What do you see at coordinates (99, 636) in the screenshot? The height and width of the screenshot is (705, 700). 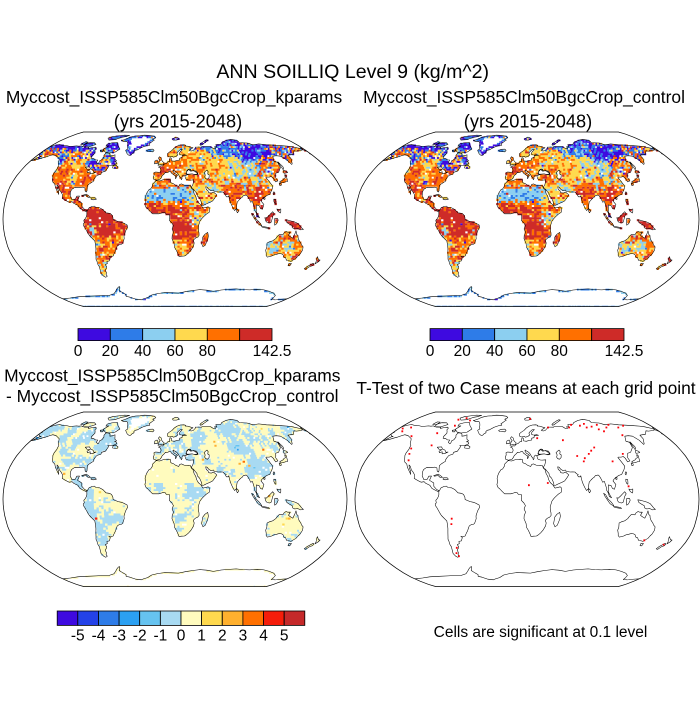 I see `svg-text: -4` at bounding box center [99, 636].